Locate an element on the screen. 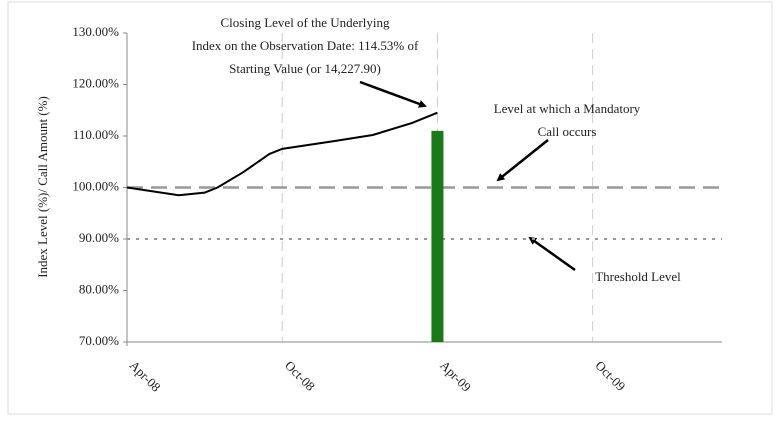  y-tick-label: 70.00% is located at coordinates (99, 340).